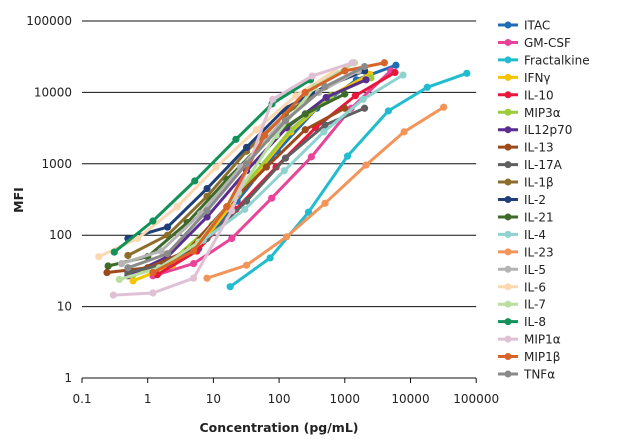  What do you see at coordinates (18, 200) in the screenshot?
I see `y-axis-title: MFI` at bounding box center [18, 200].